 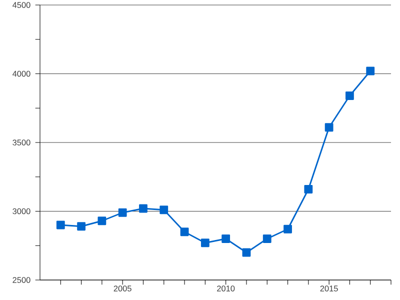 I want to click on y-tick-label: 4000, so click(x=21, y=73).